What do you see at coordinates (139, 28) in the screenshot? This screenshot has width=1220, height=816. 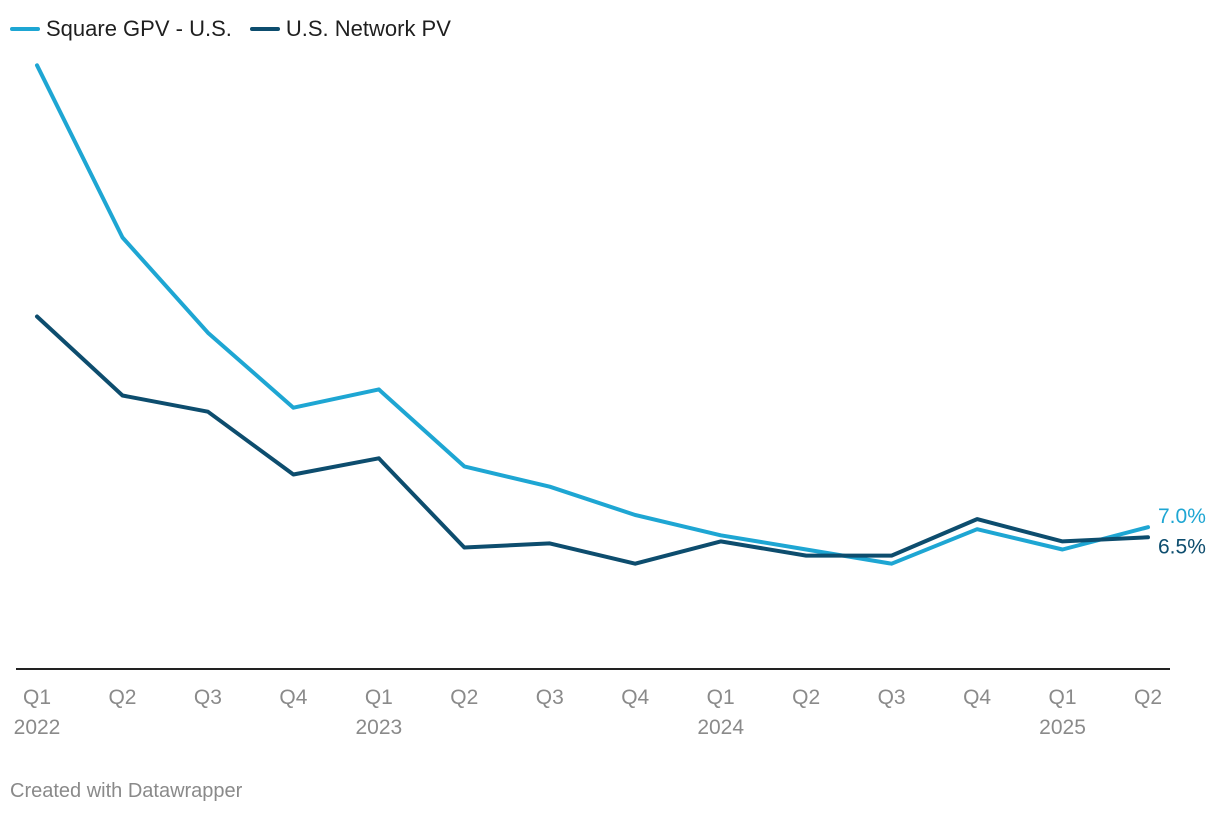 I see `legend-label-square-gpv: Square GPV - U.S.` at bounding box center [139, 28].